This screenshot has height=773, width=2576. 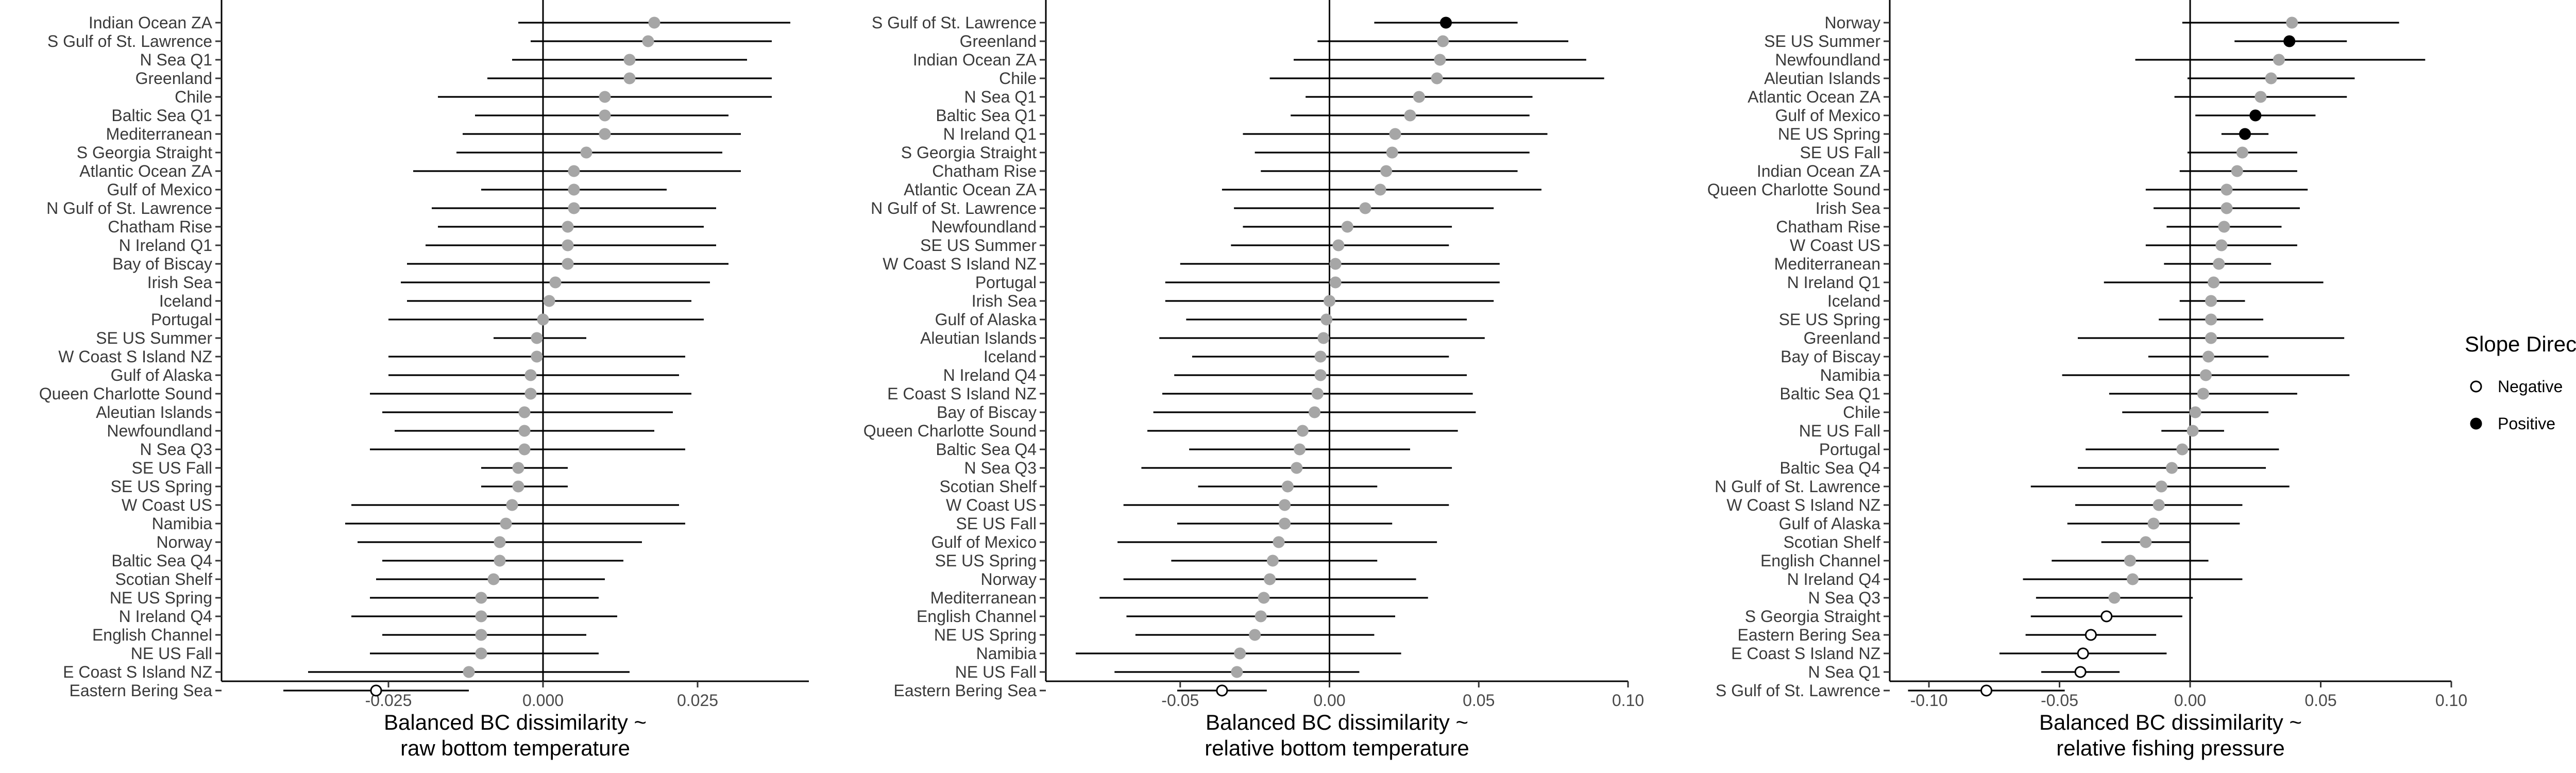 What do you see at coordinates (2289, 41) in the screenshot?
I see `point-estimate-se-us-summer` at bounding box center [2289, 41].